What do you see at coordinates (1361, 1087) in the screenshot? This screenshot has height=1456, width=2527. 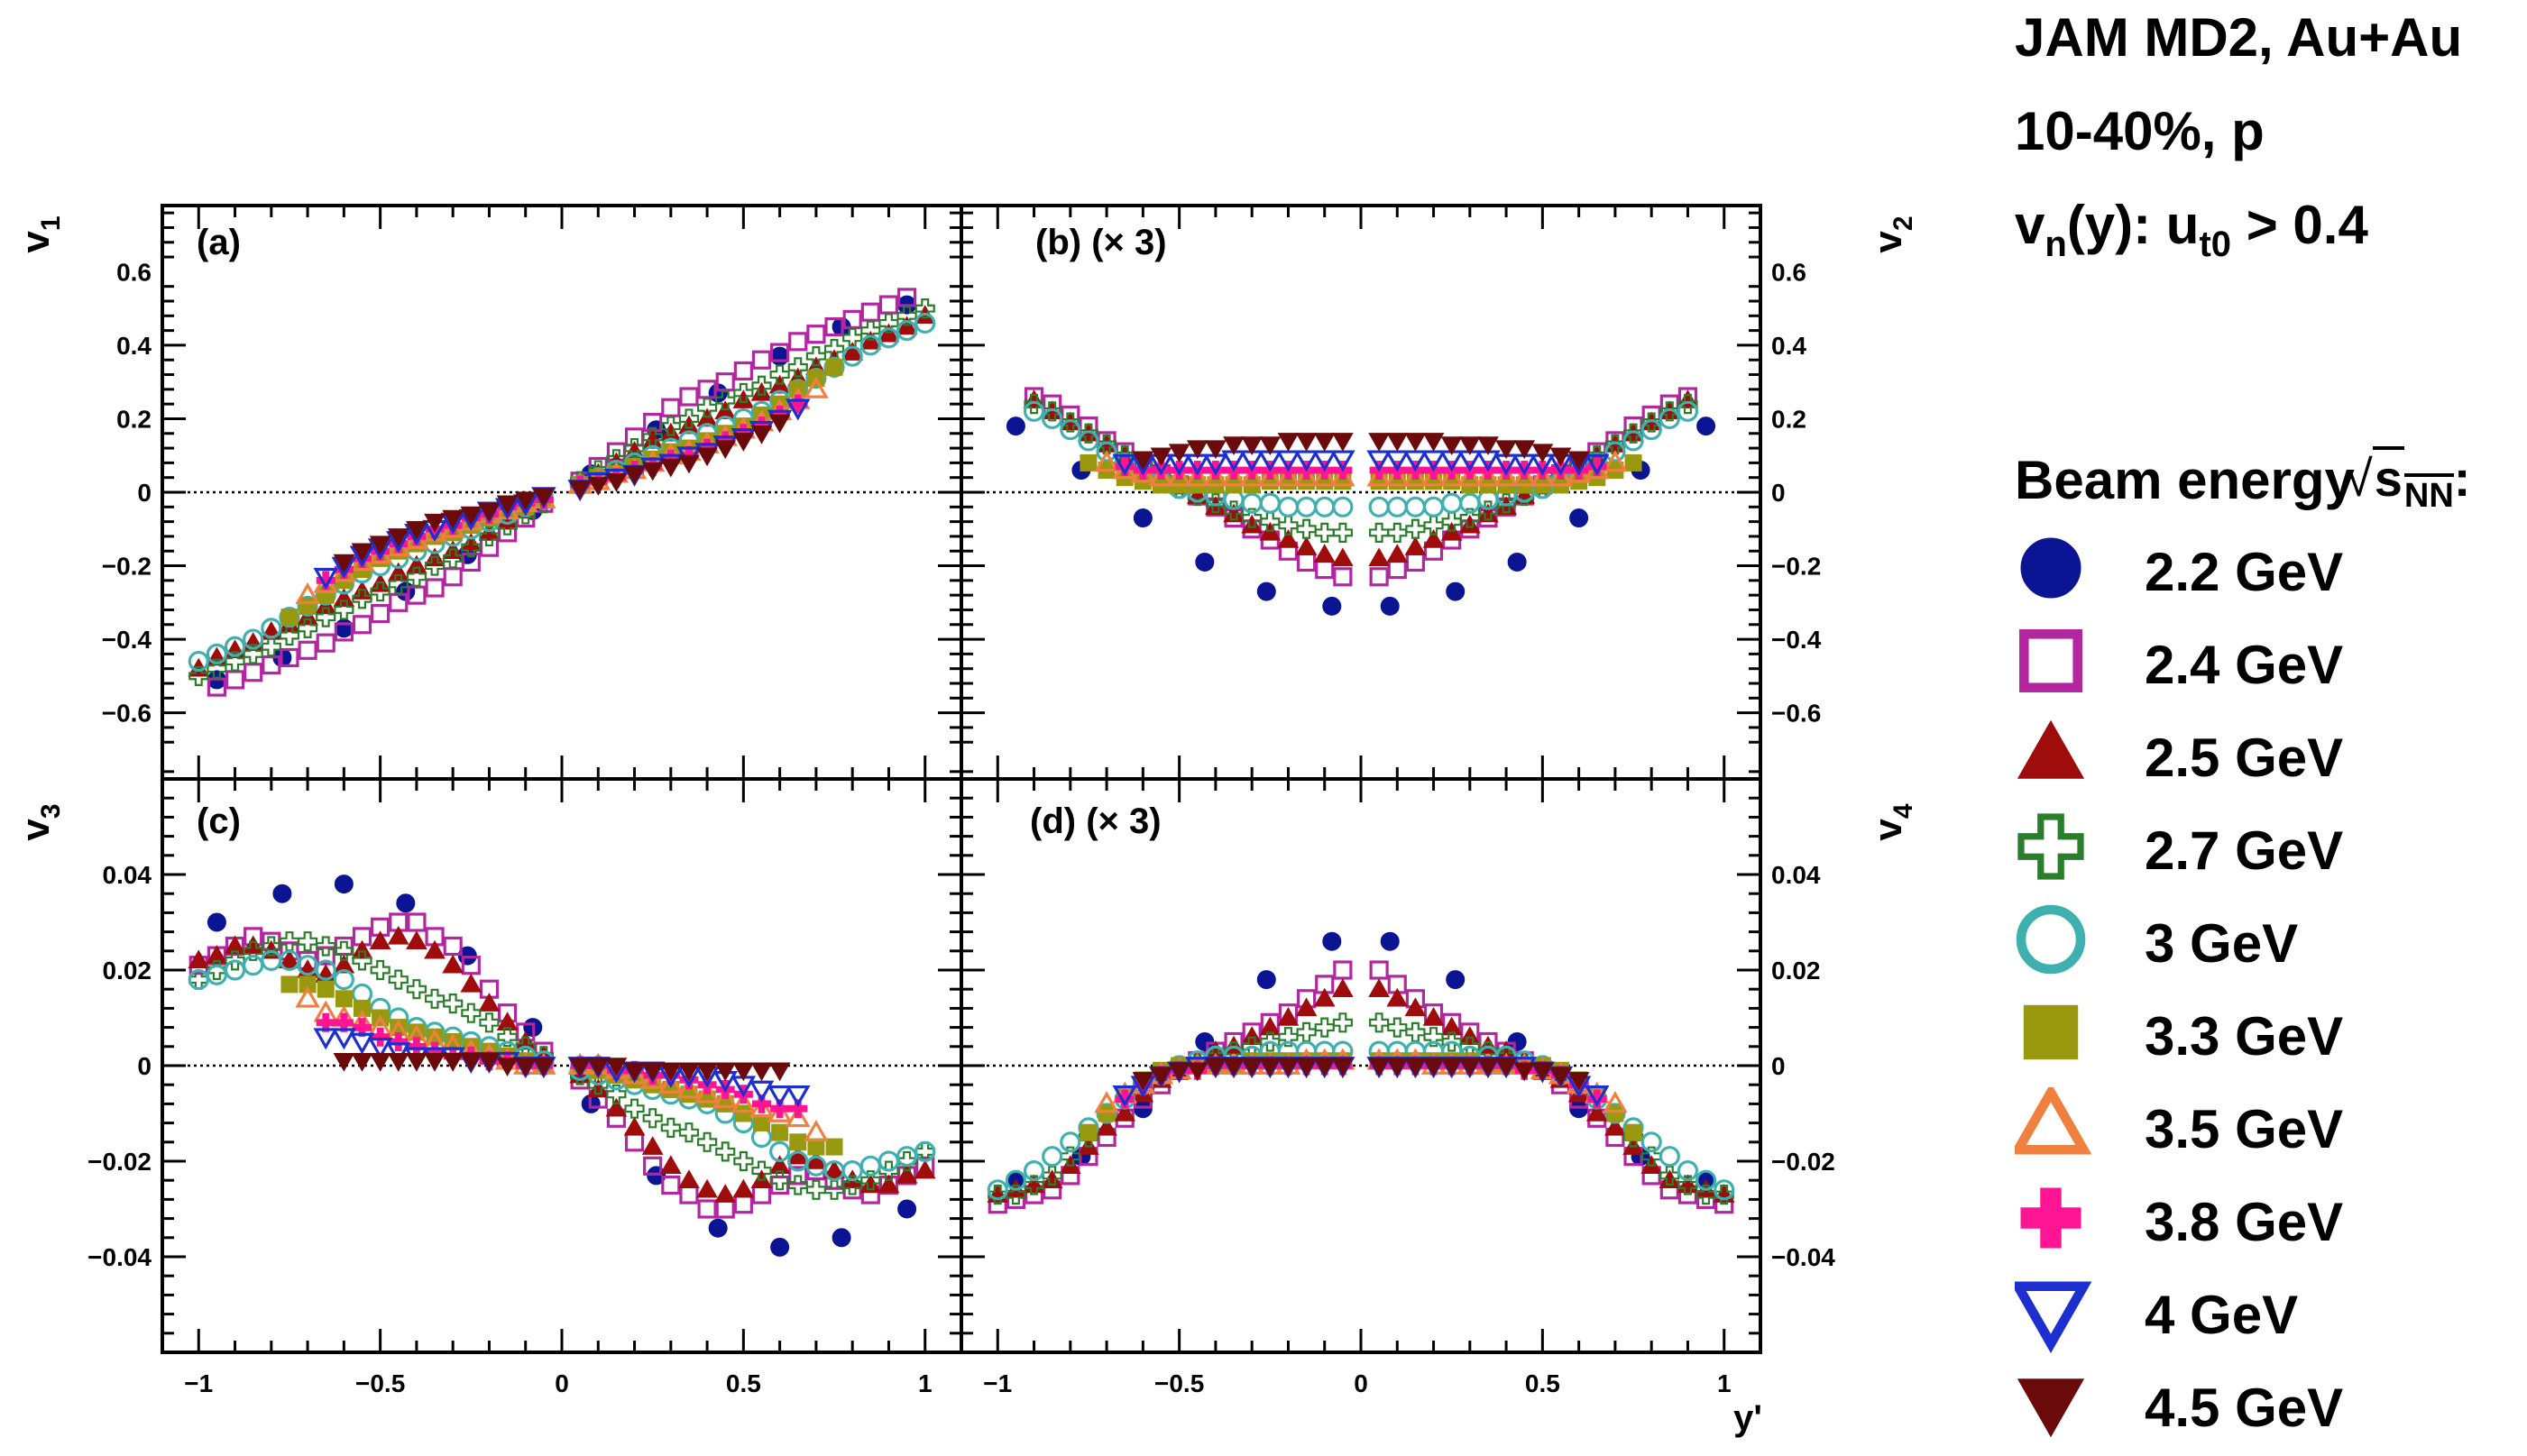 I see `series-2p4-GeV` at bounding box center [1361, 1087].